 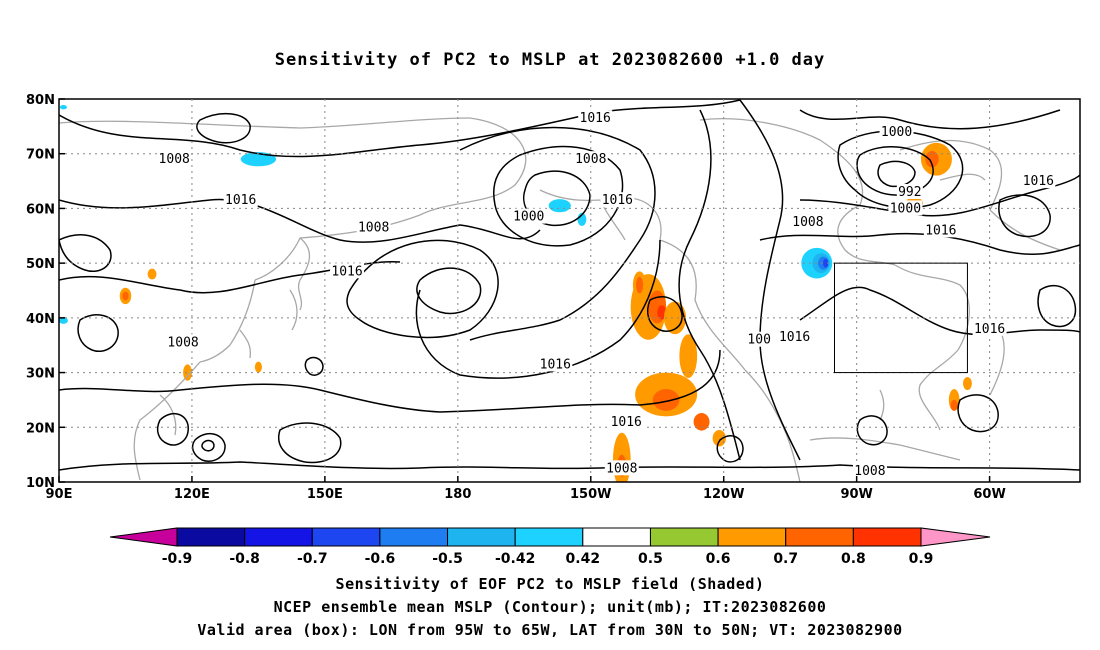 I want to click on contour-label: 100, so click(x=758, y=340).